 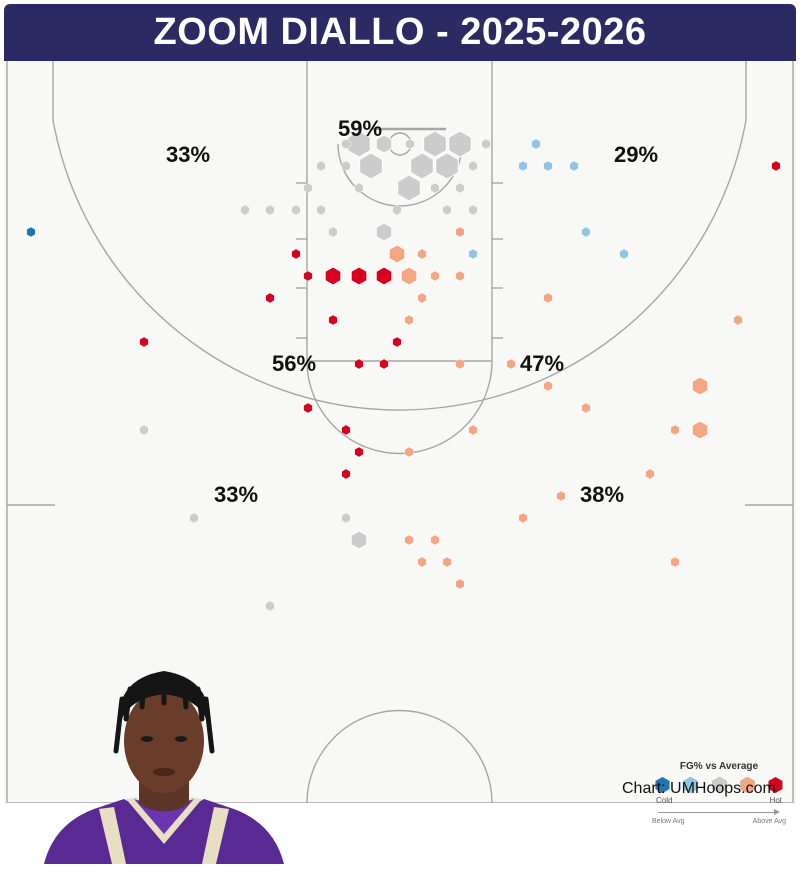 I want to click on legend-arrow-icon, so click(x=719, y=813).